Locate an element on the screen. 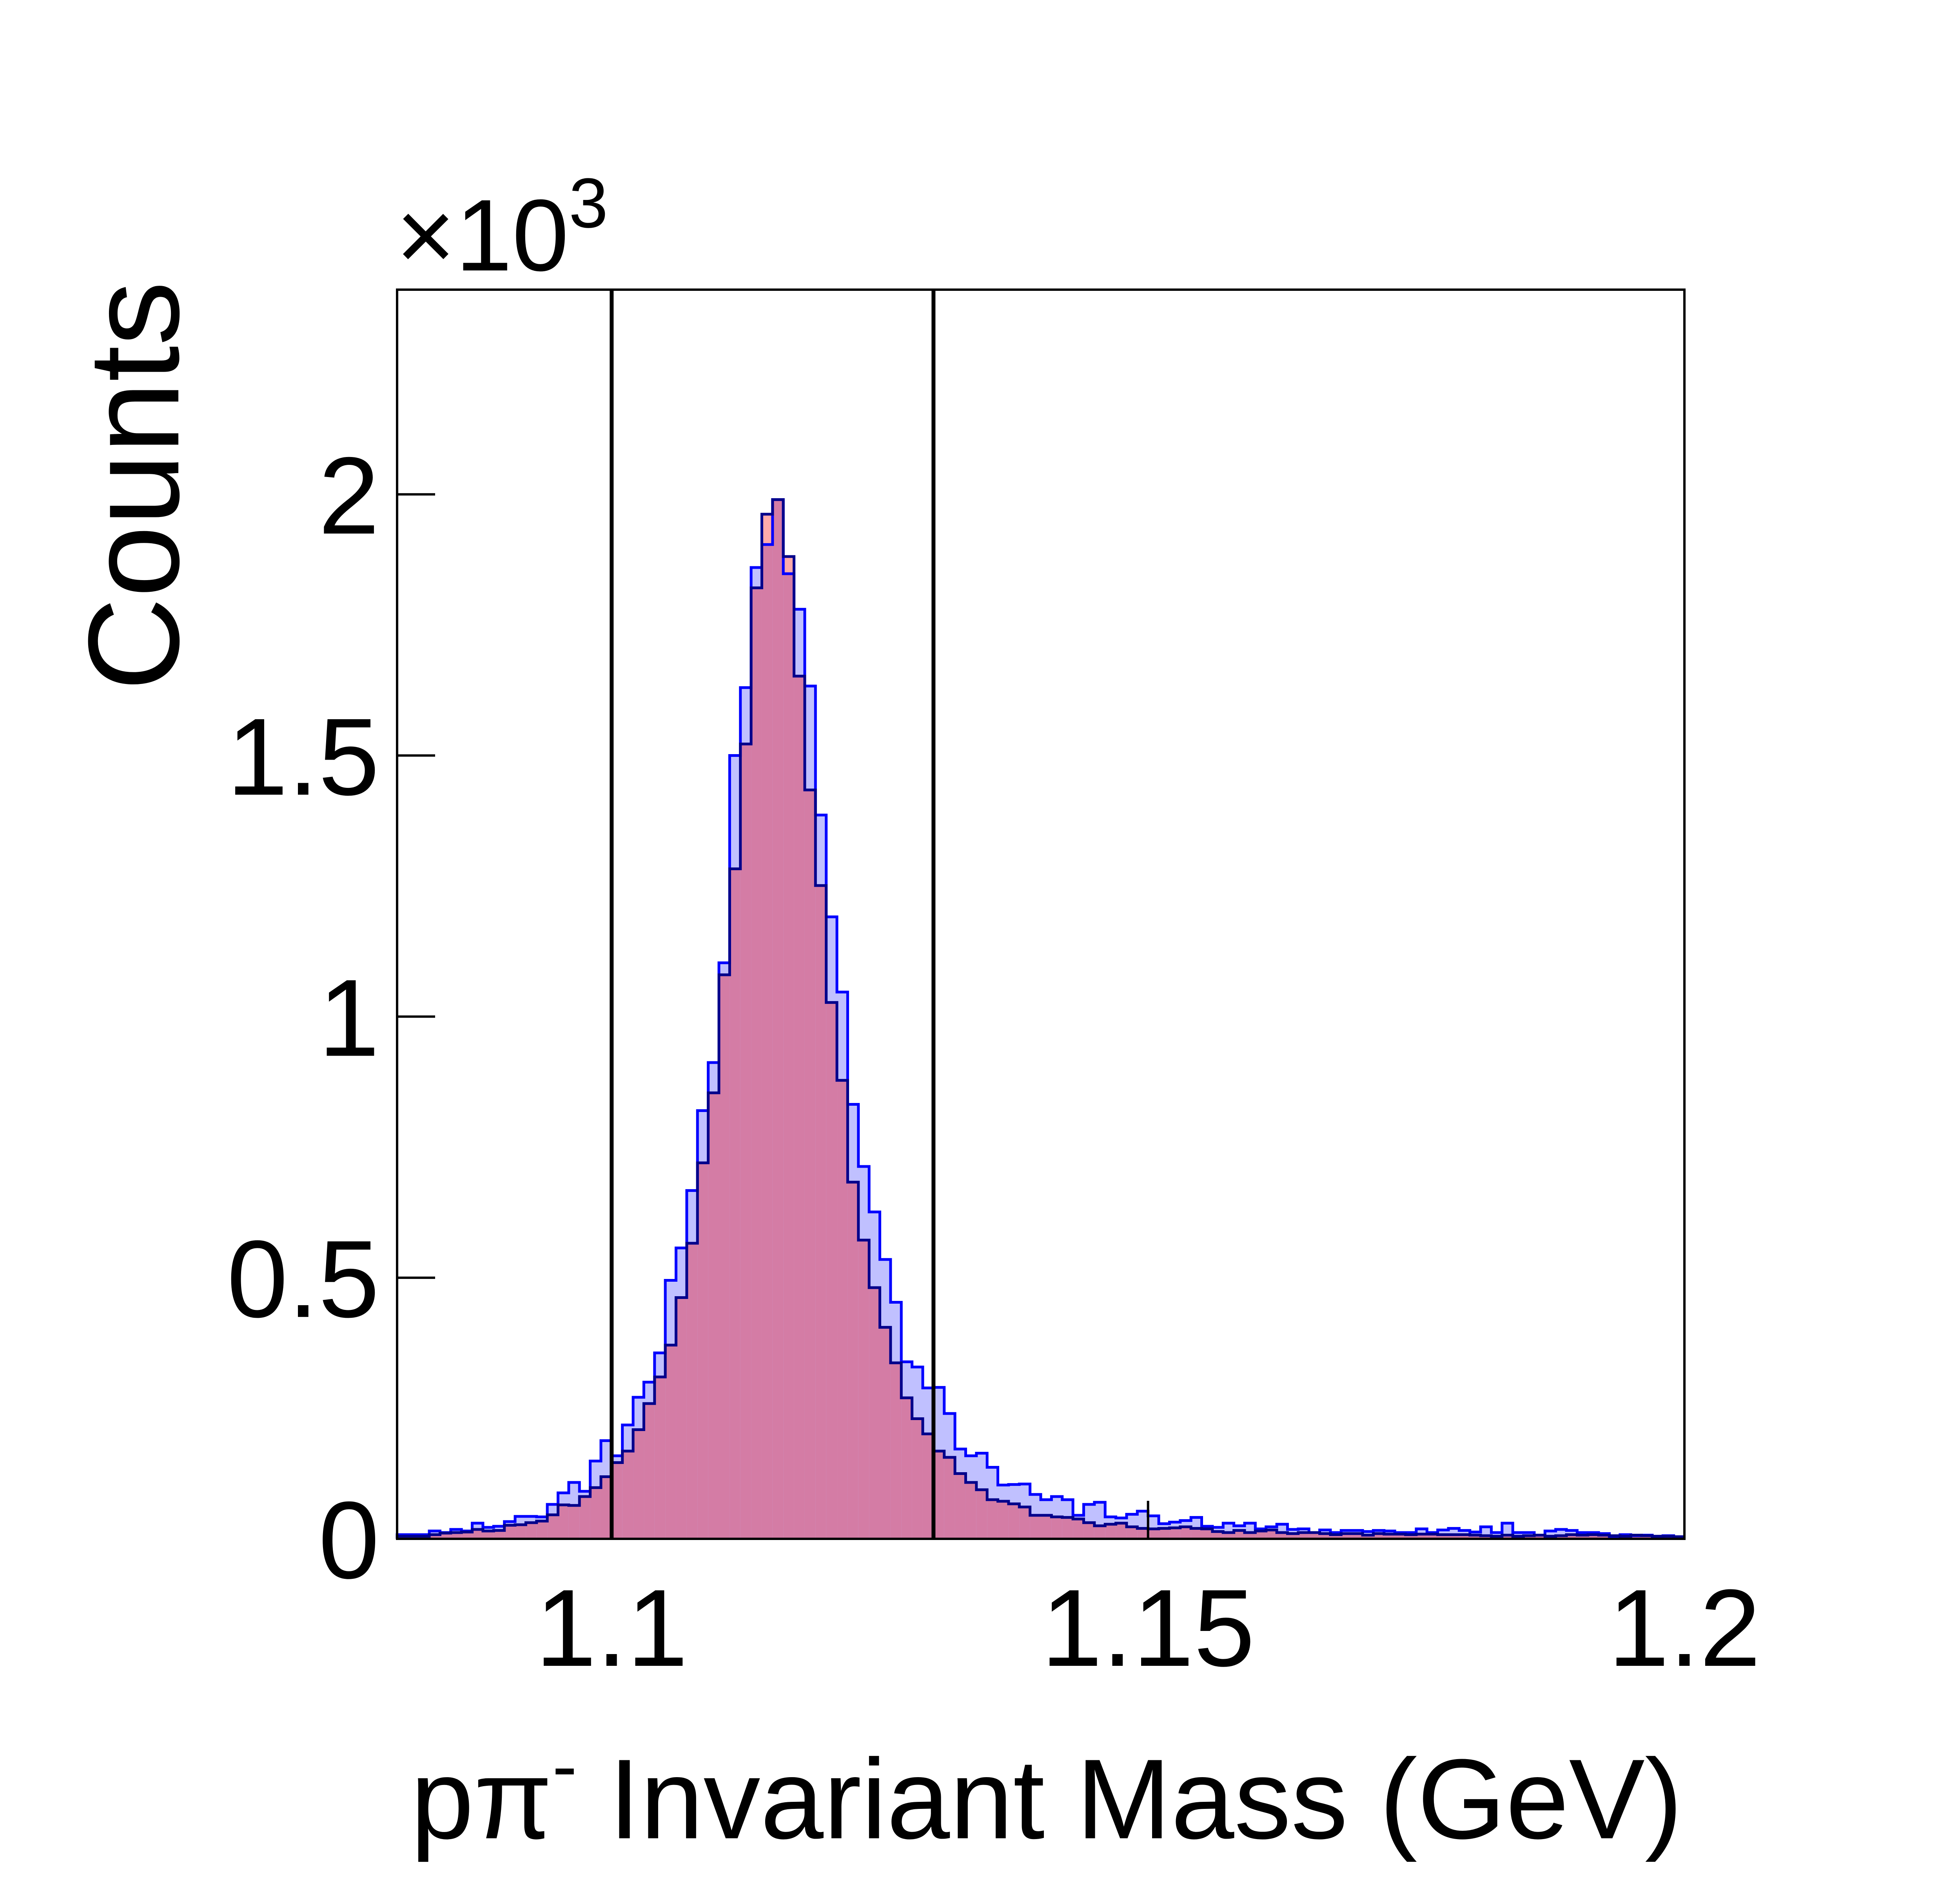 Image resolution: width=1960 pixels, height=1901 pixels. x-axis-title: pπ- Invariant Mass (GeV) is located at coordinates (1047, 1794).